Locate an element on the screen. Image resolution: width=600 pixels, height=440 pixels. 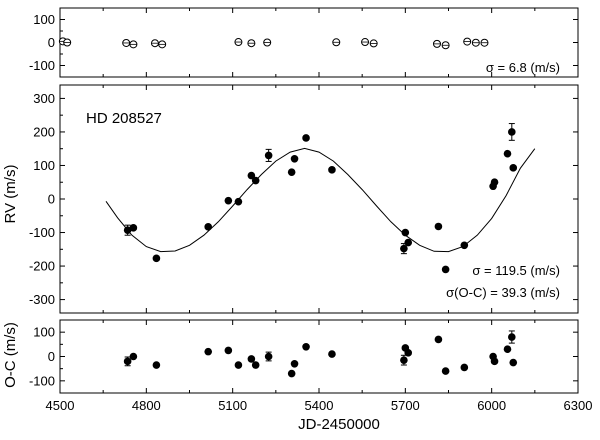
x-tick-label: 5400 is located at coordinates (319, 405).